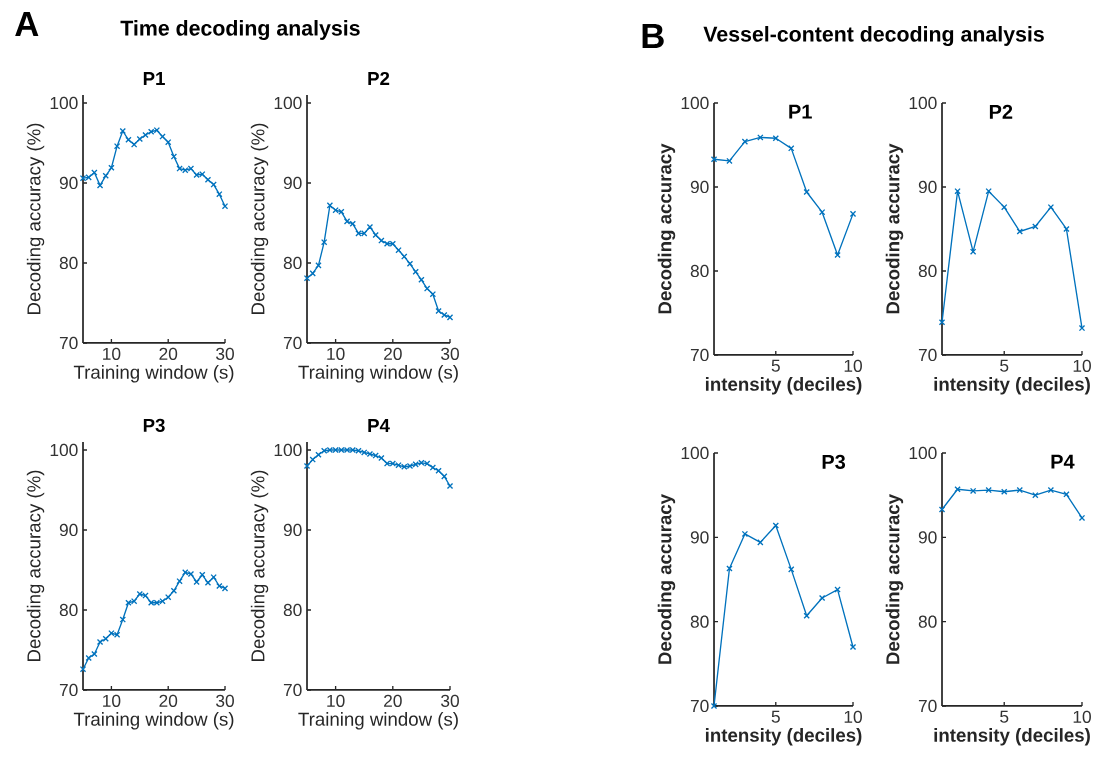  What do you see at coordinates (1012, 386) in the screenshot?
I see `x-axis-title: intensity (deciles)` at bounding box center [1012, 386].